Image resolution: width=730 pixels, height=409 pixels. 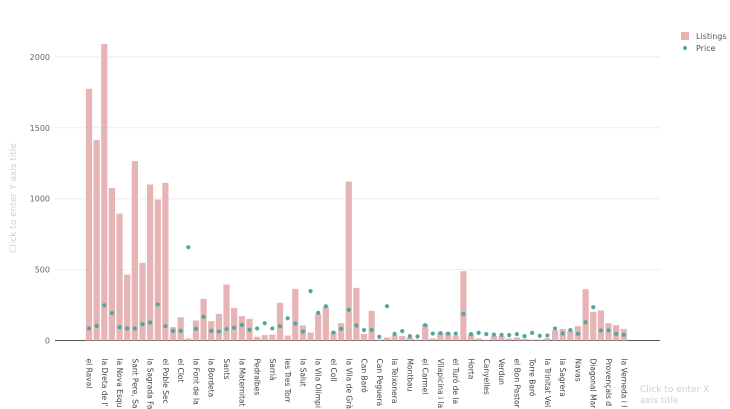 I want to click on x-tick-label: Can Peguera, so click(x=379, y=383).